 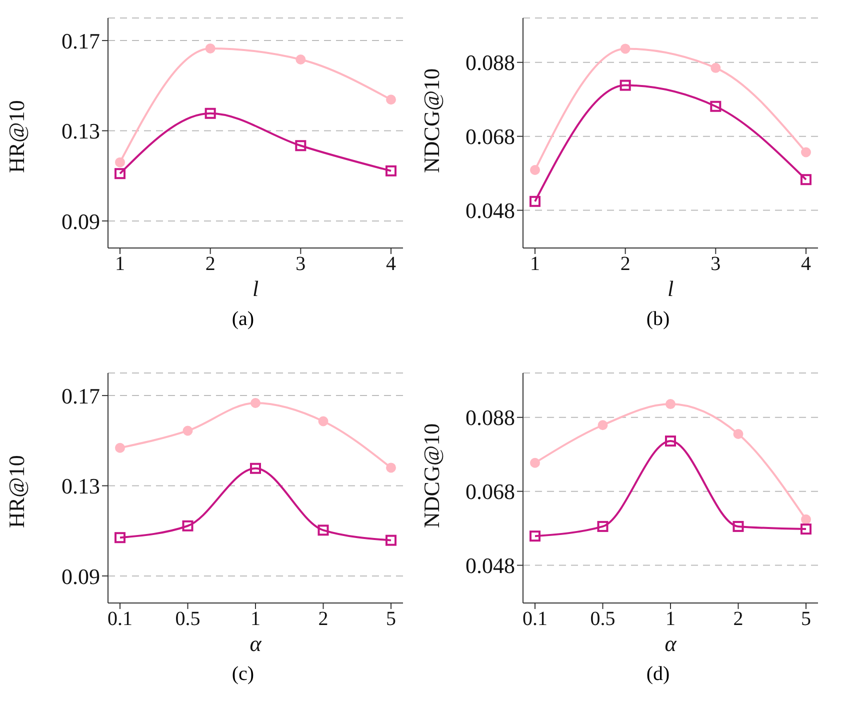 I want to click on text: (a), so click(x=243, y=319).